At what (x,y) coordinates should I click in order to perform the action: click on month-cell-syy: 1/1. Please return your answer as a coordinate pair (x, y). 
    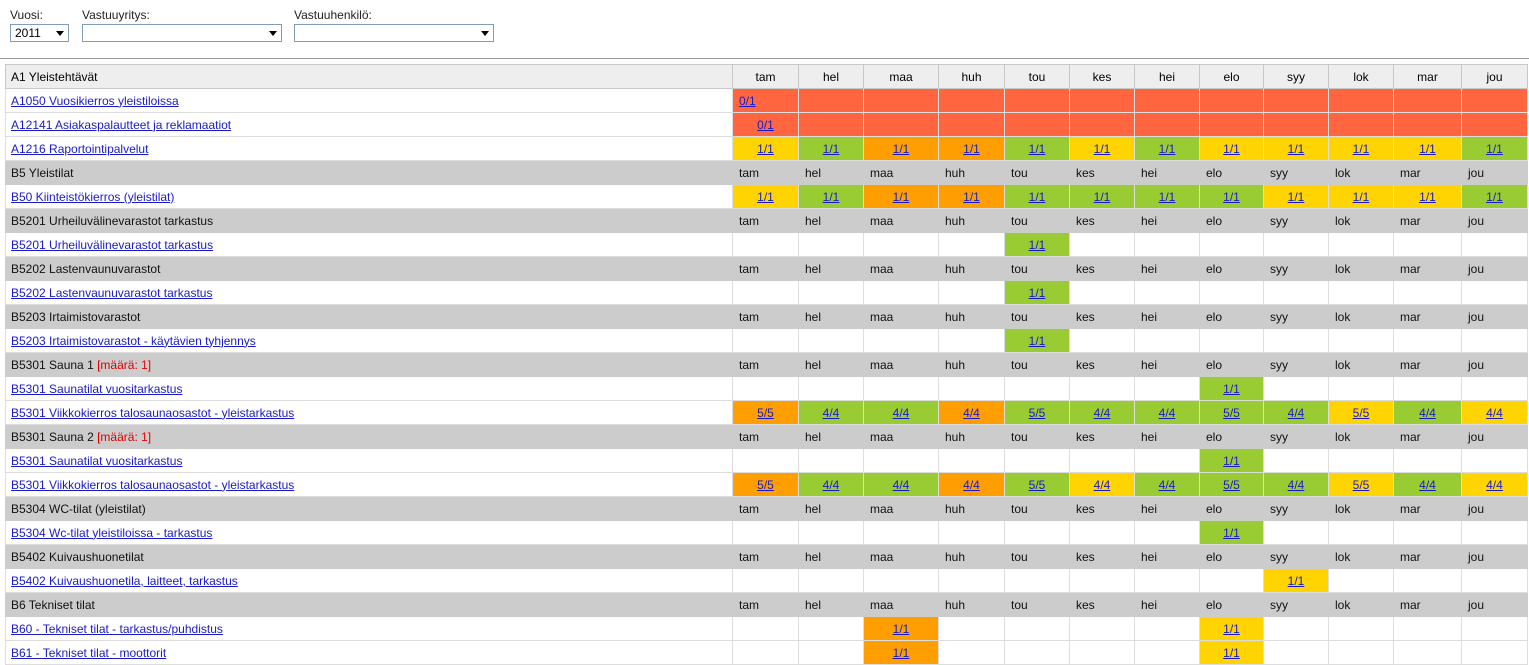
    Looking at the image, I should click on (1296, 580).